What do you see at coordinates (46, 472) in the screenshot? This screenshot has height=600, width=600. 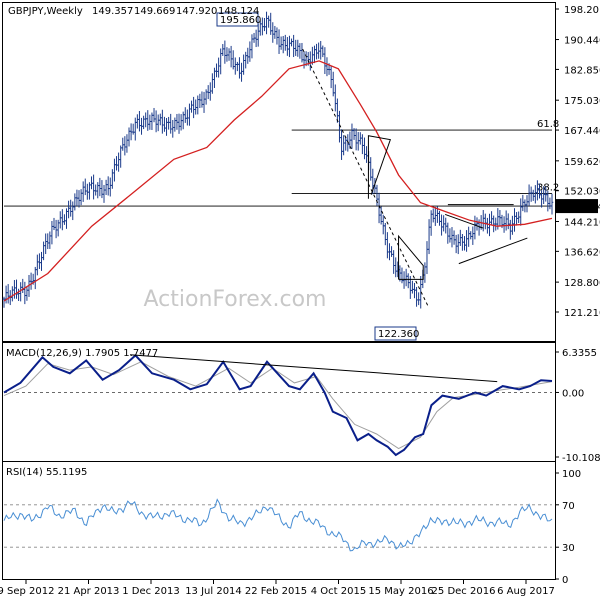 I see `rsi-label: RSI(14) 55.1195` at bounding box center [46, 472].